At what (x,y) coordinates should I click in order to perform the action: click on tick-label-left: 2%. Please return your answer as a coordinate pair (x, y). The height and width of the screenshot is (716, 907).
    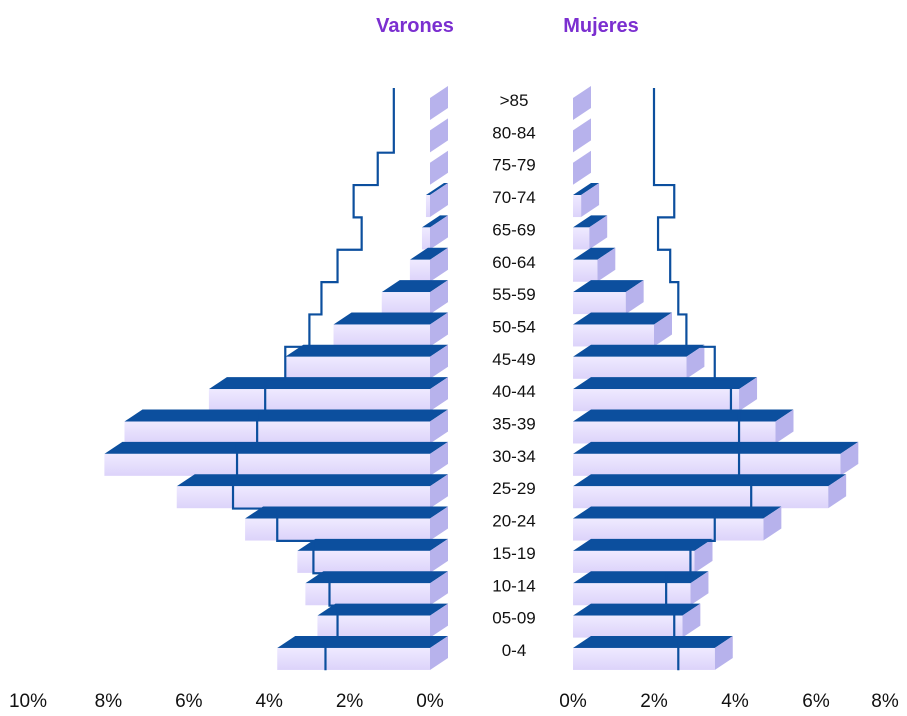
    Looking at the image, I should click on (350, 701).